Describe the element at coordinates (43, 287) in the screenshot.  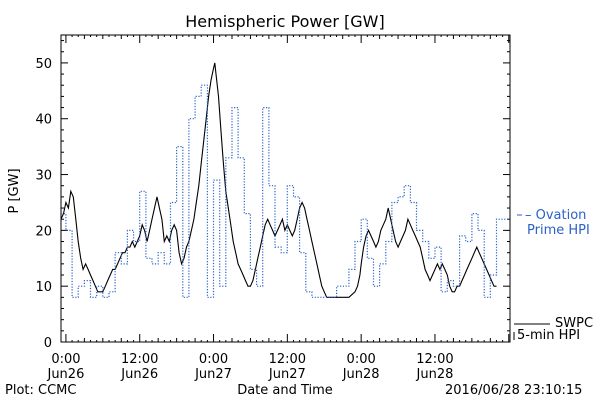
I see `y-tick-label: 10` at that location.